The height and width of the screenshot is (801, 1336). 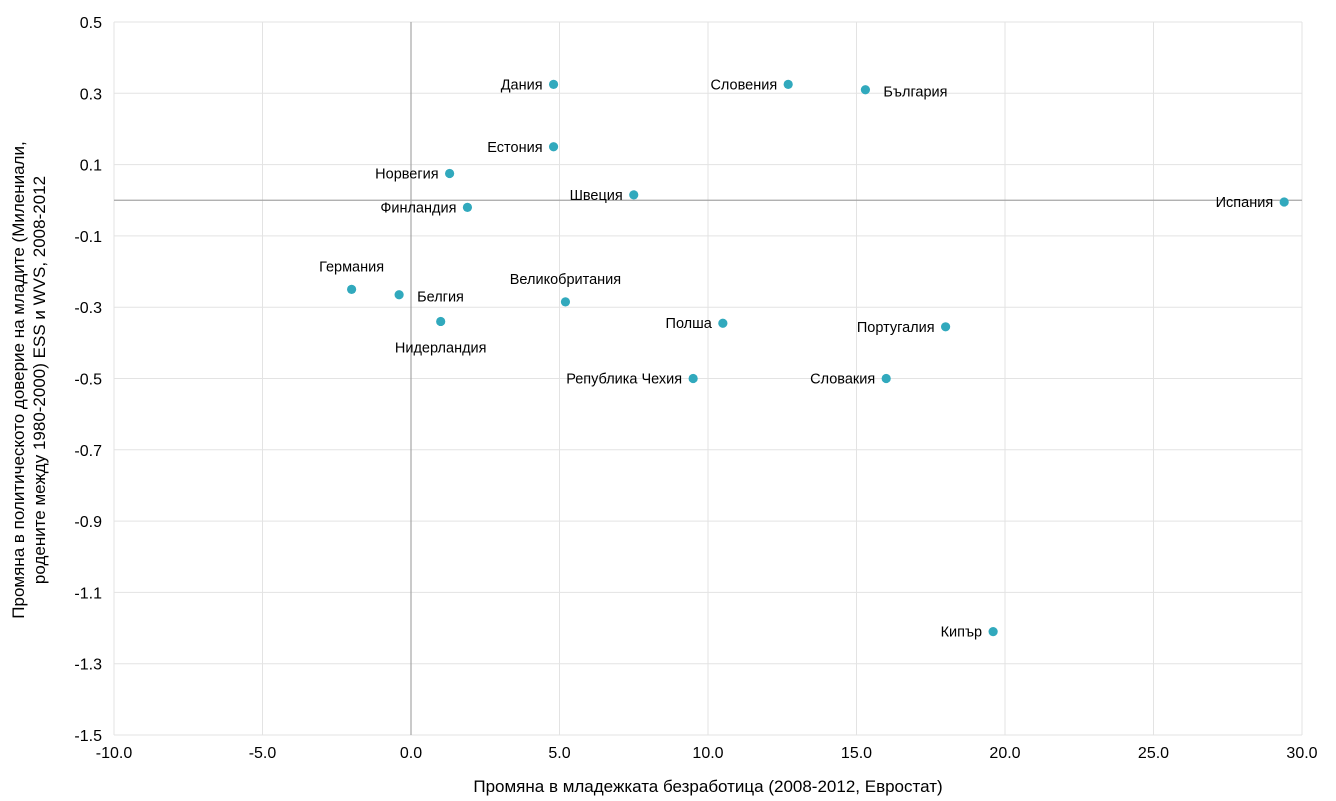 I want to click on x-tick-label: -10.0, so click(x=114, y=753).